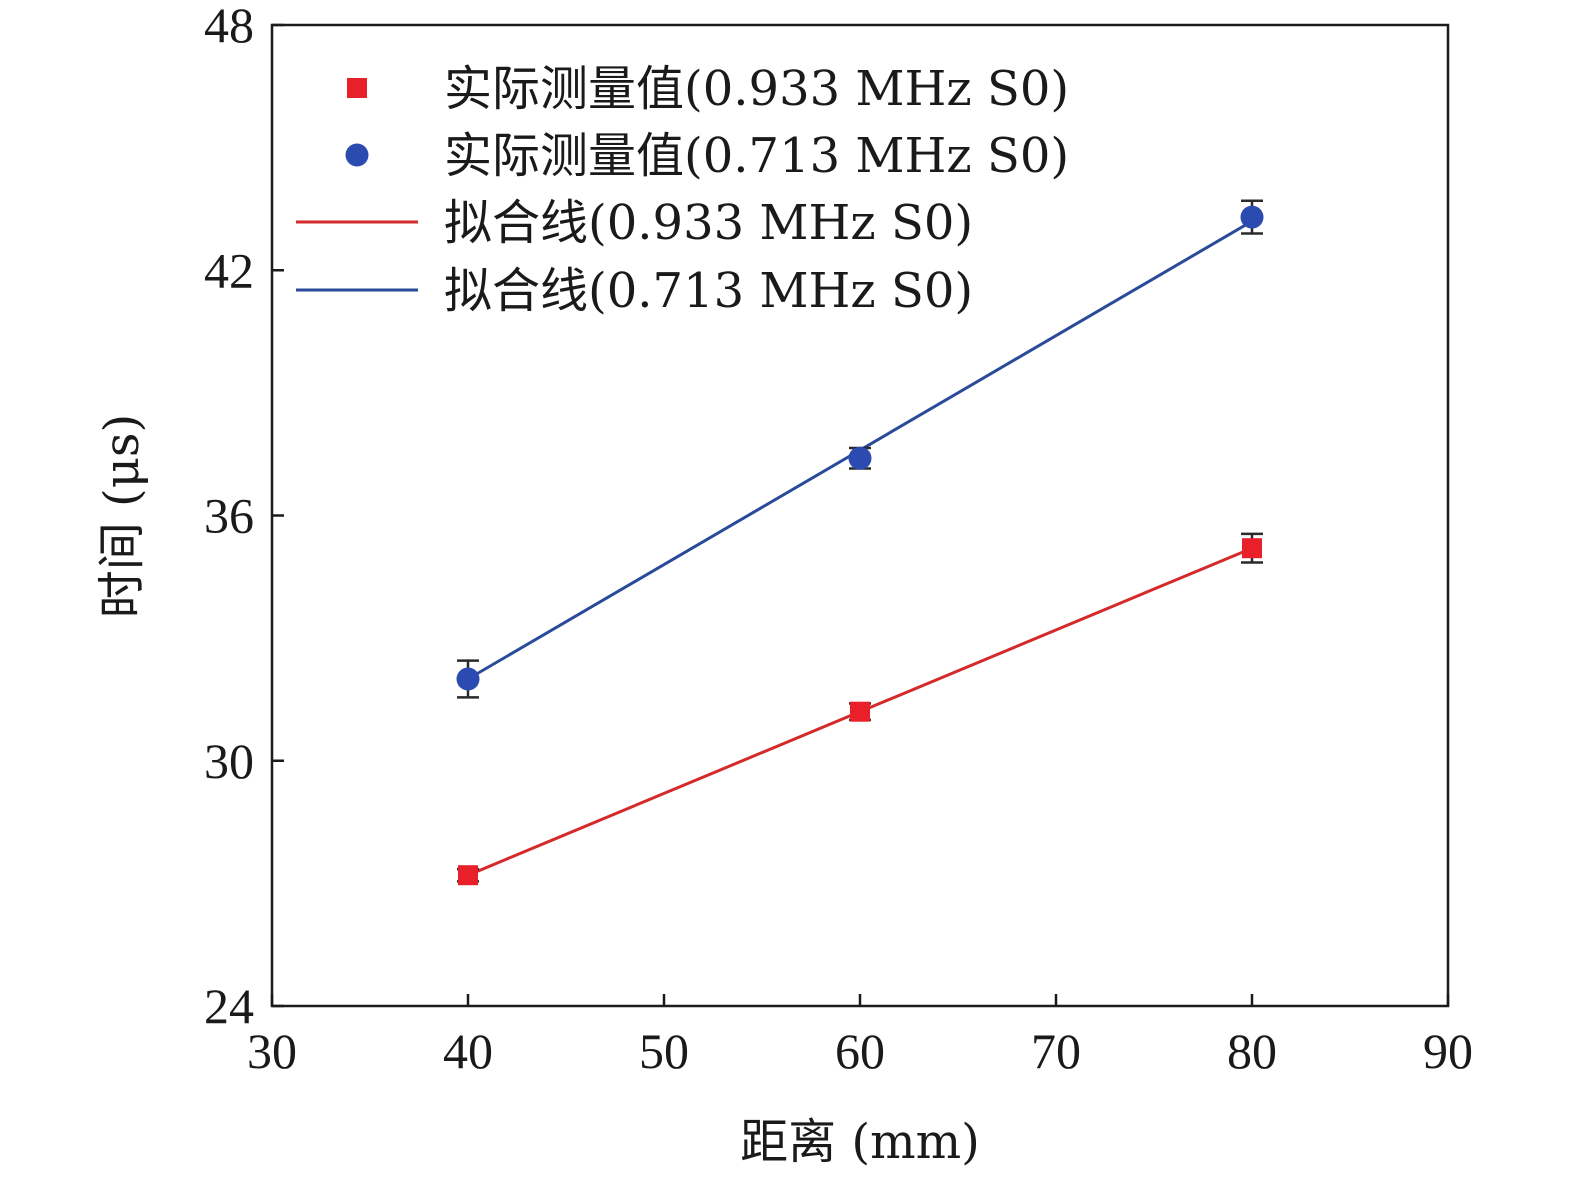 Image resolution: width=1575 pixels, height=1179 pixels. I want to click on x-axis-title: 距离 (mm), so click(860, 1142).